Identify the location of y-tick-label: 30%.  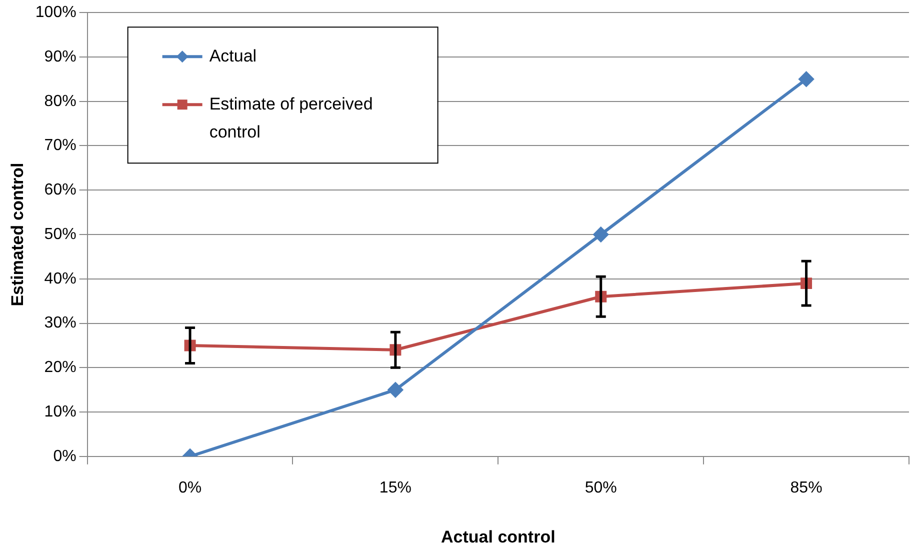
(60, 323).